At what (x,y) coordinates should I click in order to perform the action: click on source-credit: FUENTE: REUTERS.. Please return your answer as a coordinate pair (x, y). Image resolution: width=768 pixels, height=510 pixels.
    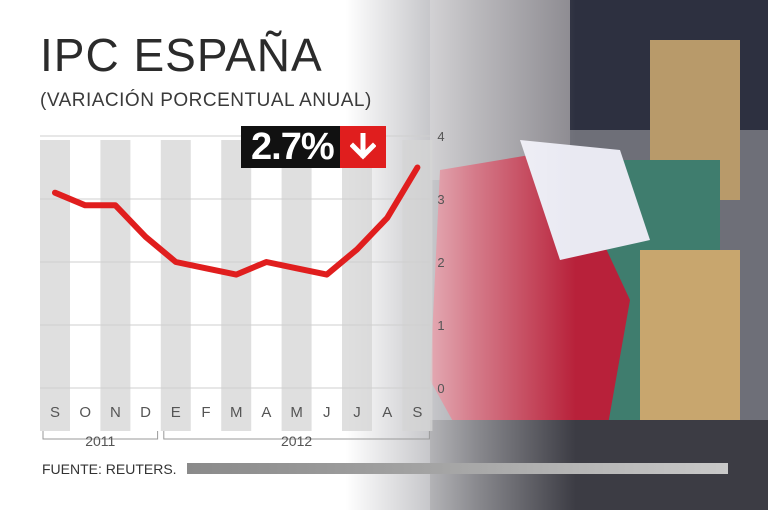
    Looking at the image, I should click on (109, 469).